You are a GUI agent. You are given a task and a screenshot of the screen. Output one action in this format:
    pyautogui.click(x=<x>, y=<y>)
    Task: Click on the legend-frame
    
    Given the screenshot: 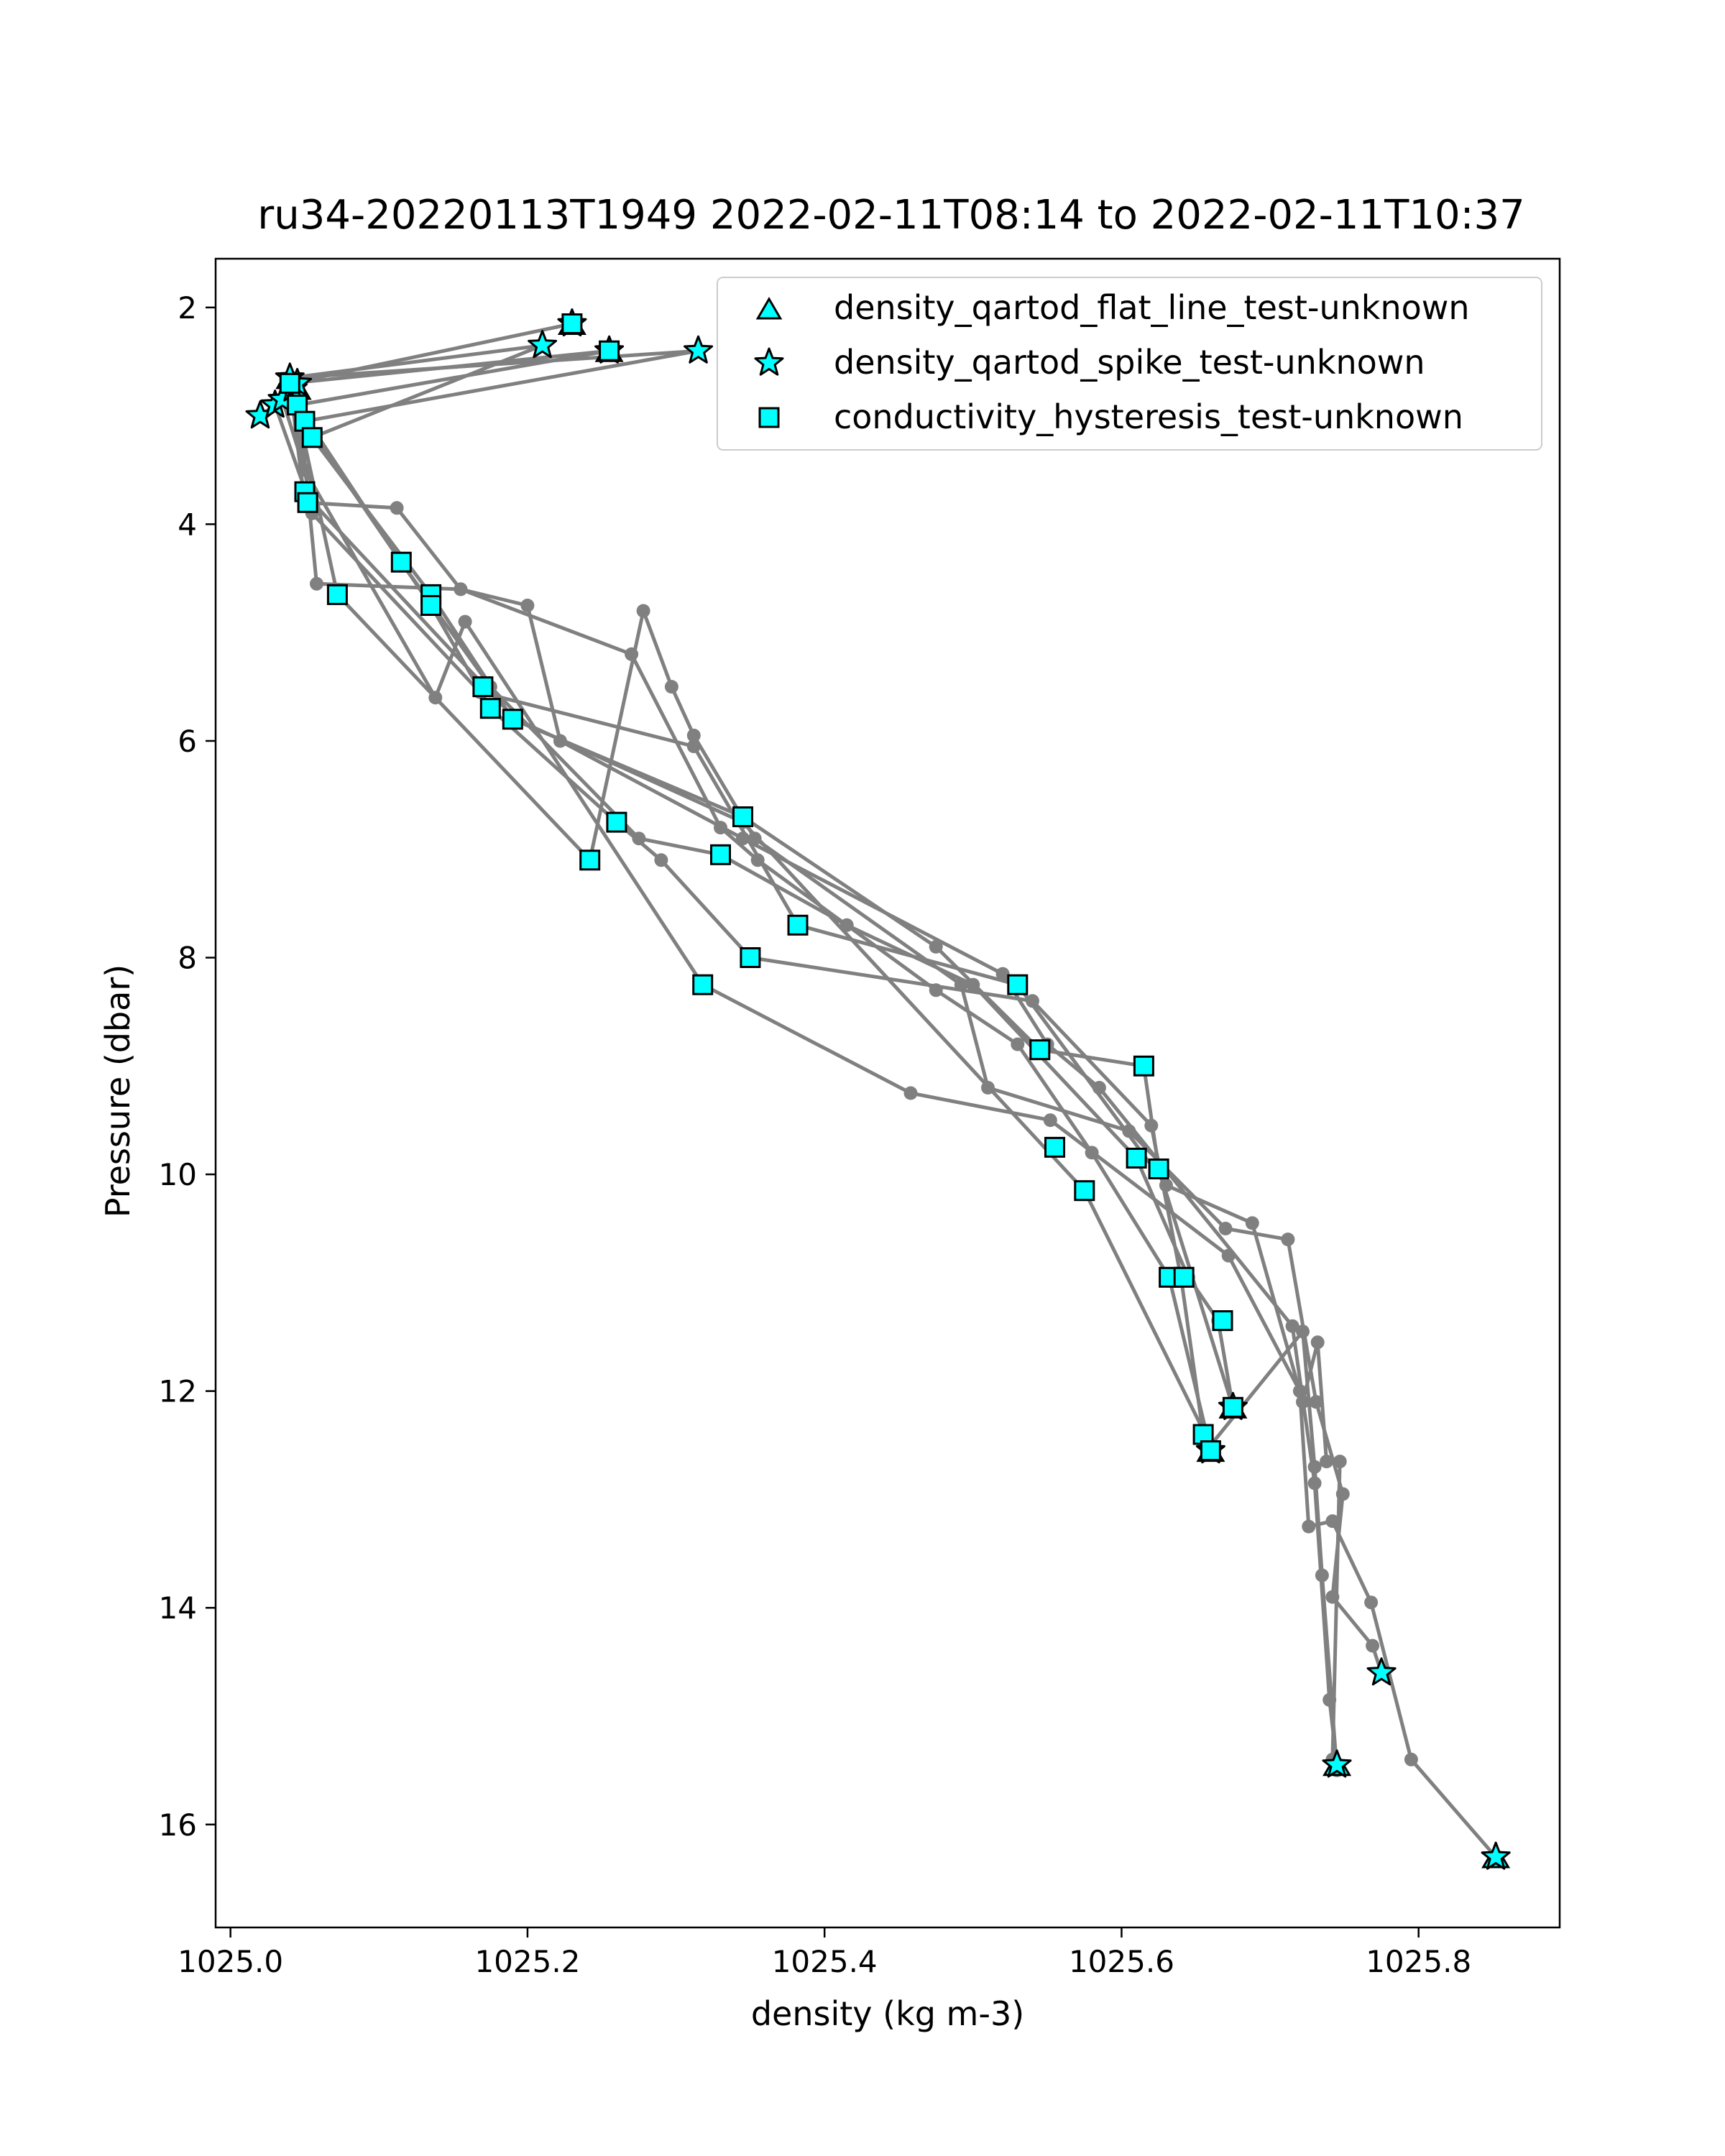 What is the action you would take?
    pyautogui.click(x=1129, y=364)
    